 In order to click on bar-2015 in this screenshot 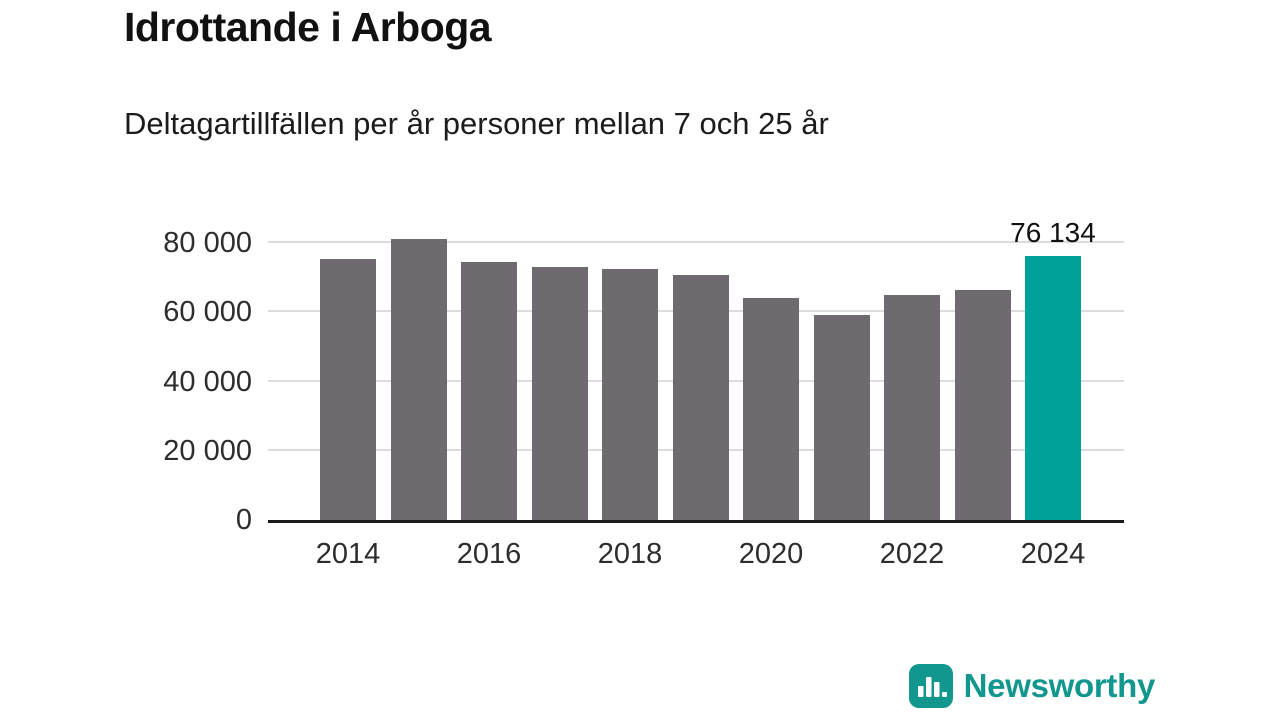, I will do `click(418, 379)`.